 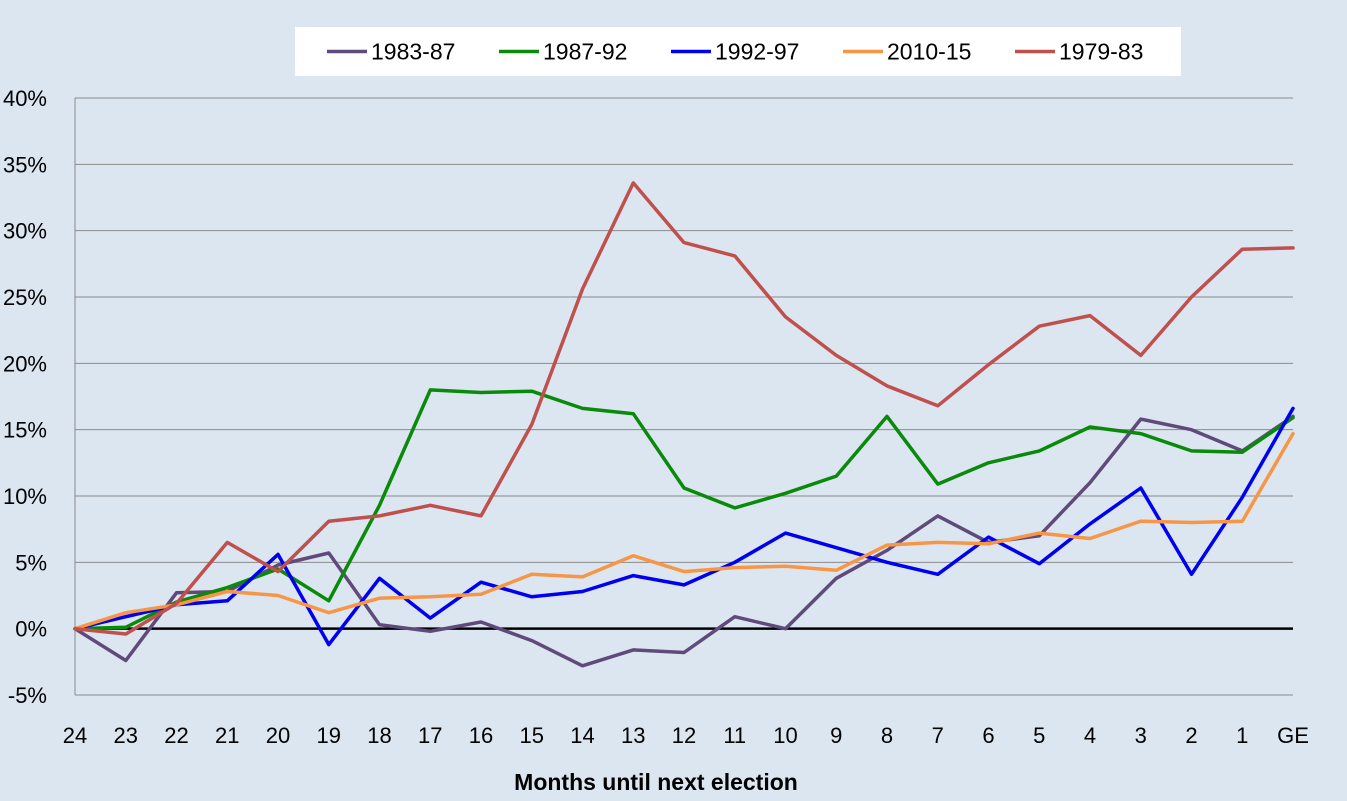 I want to click on y-tick-label: 15%, so click(x=25, y=430).